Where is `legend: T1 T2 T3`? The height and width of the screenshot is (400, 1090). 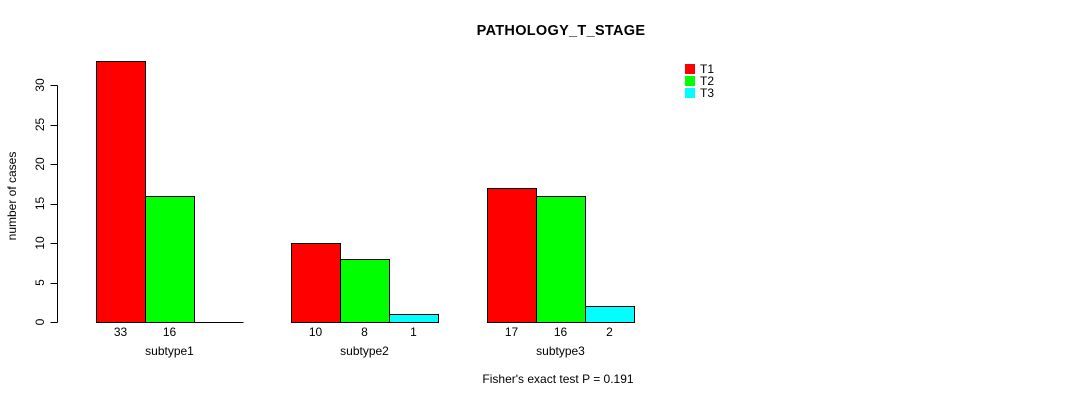
legend: T1 T2 T3 is located at coordinates (699, 81).